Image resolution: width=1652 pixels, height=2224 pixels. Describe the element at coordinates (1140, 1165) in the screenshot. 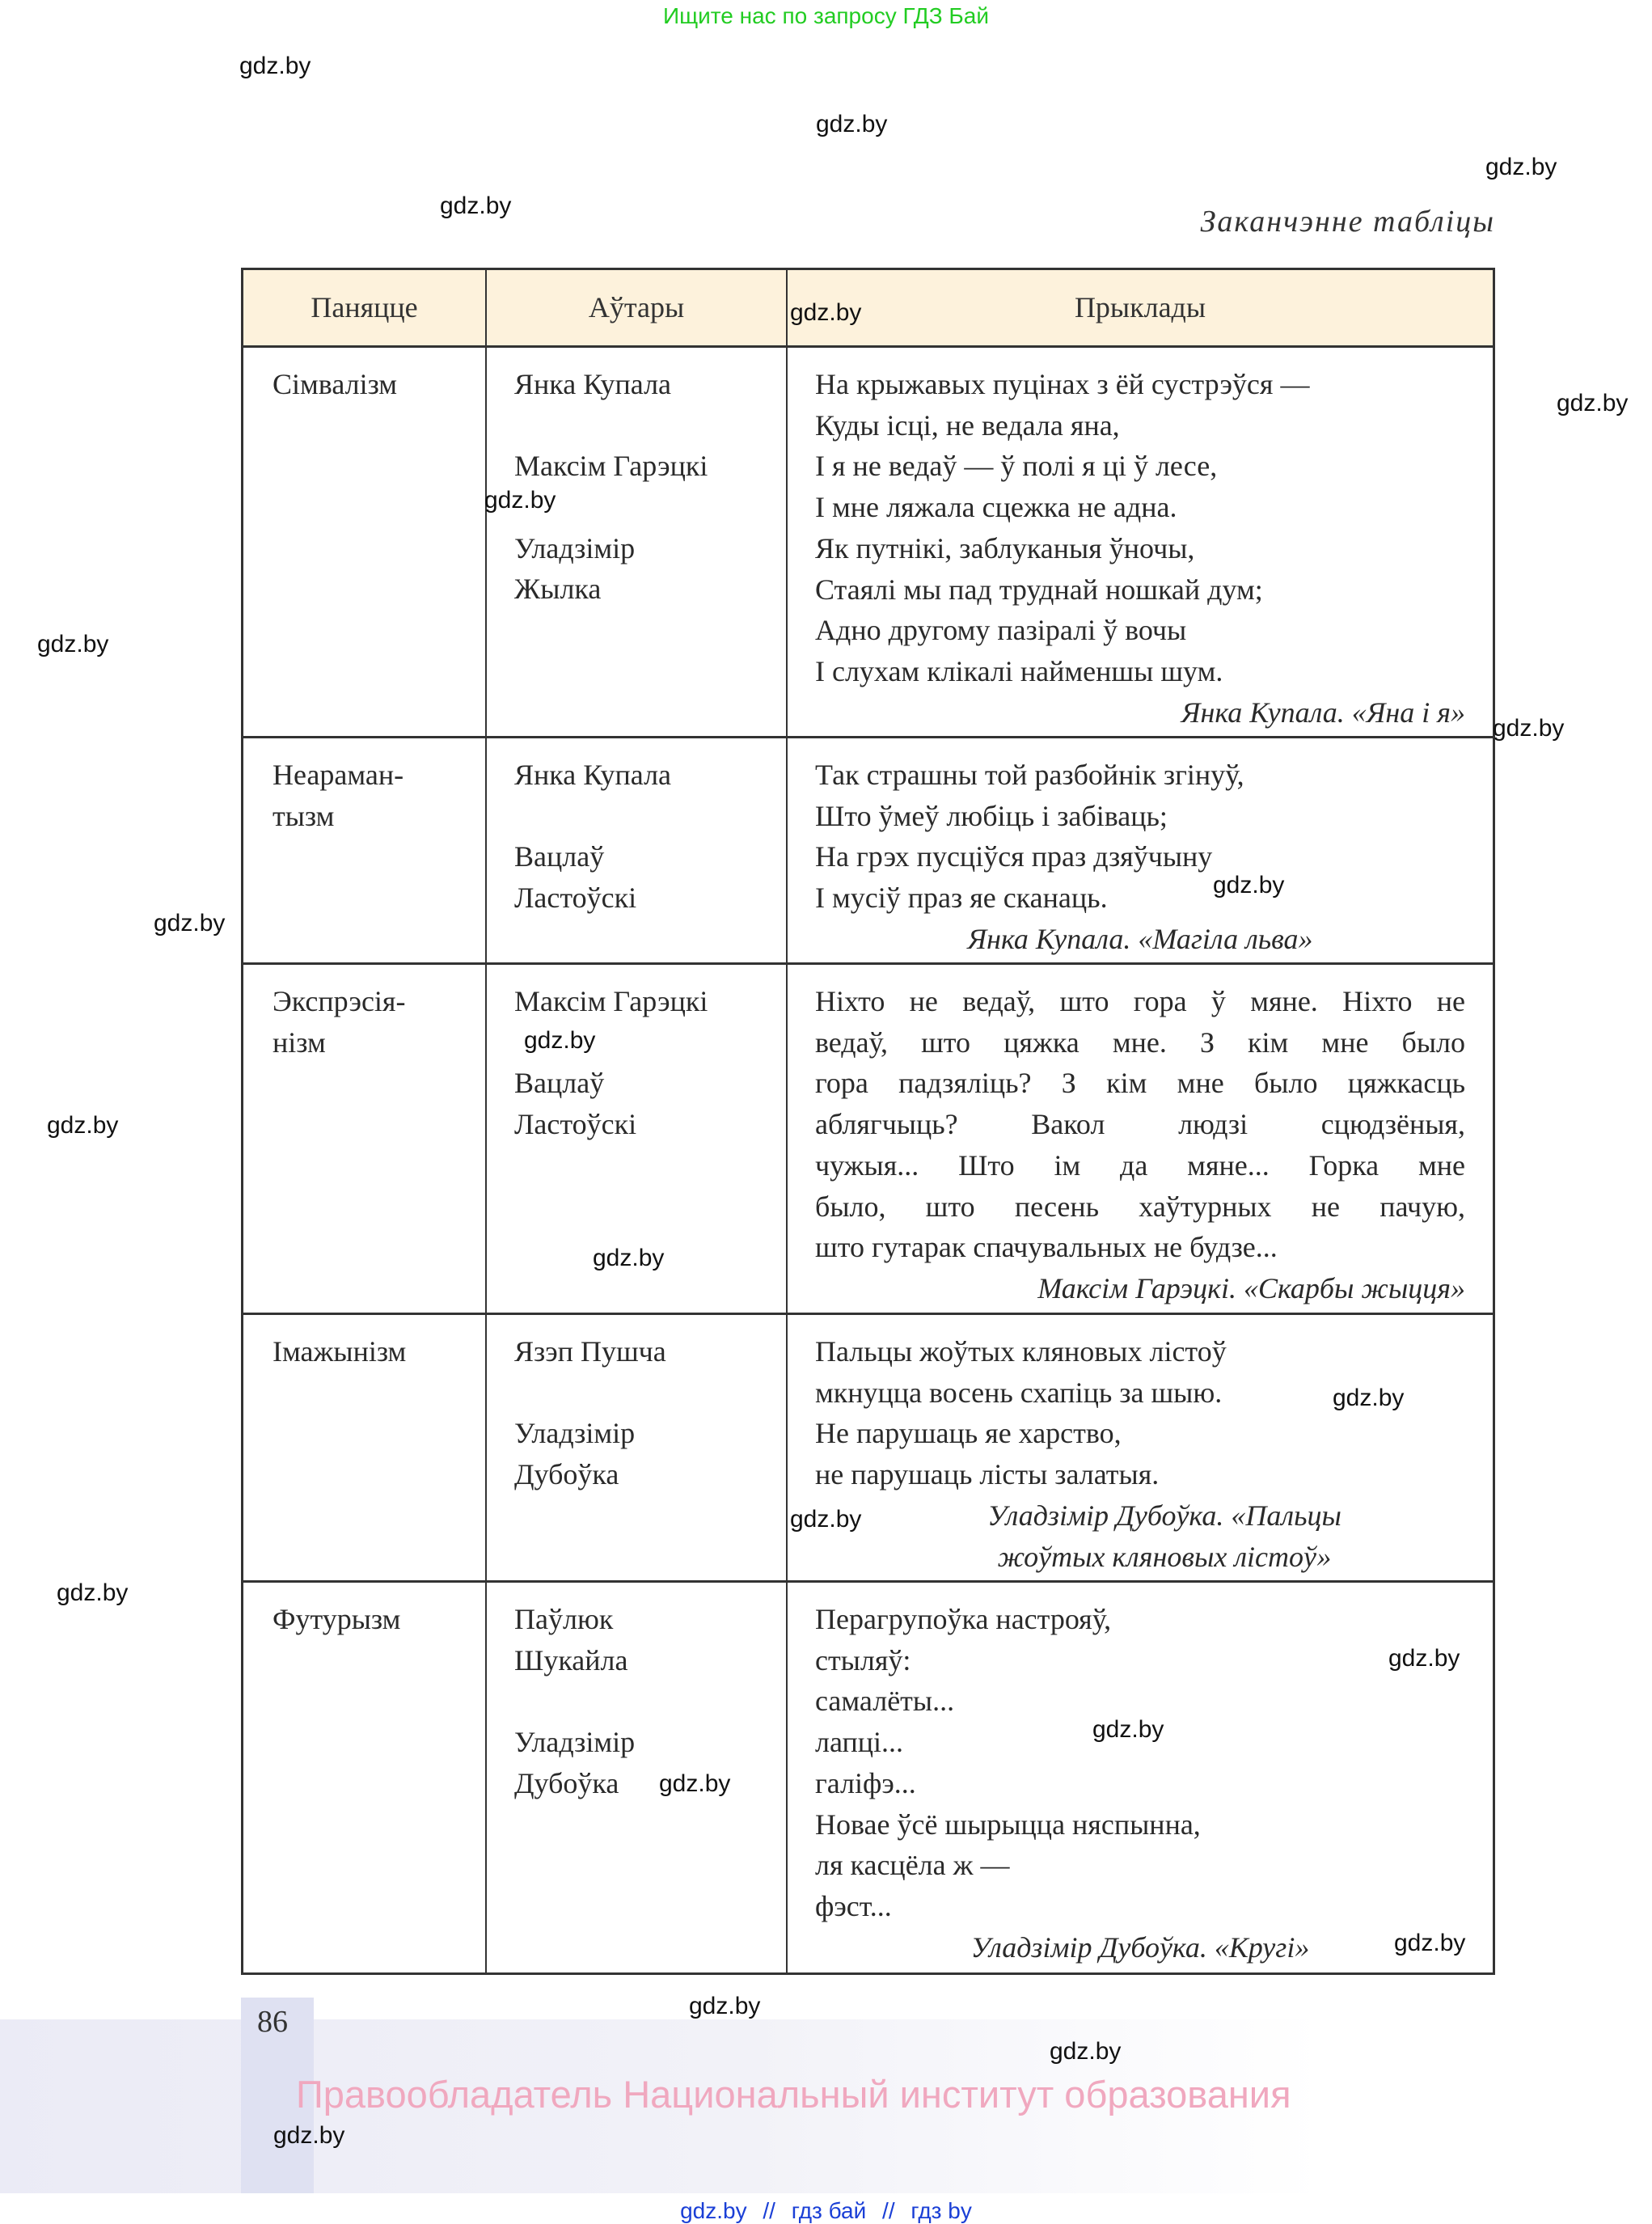

I see `example-line: чужыя... Што ім да мяне... Горка мне` at that location.